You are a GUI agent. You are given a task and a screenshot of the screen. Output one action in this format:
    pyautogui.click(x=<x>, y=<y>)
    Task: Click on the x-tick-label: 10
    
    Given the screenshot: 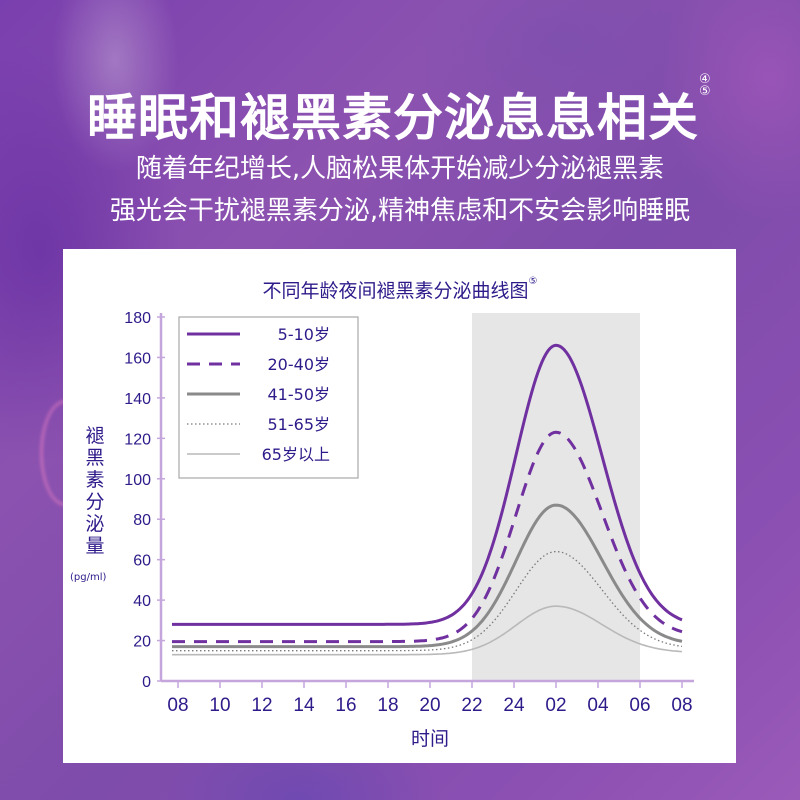 What is the action you would take?
    pyautogui.click(x=219, y=705)
    